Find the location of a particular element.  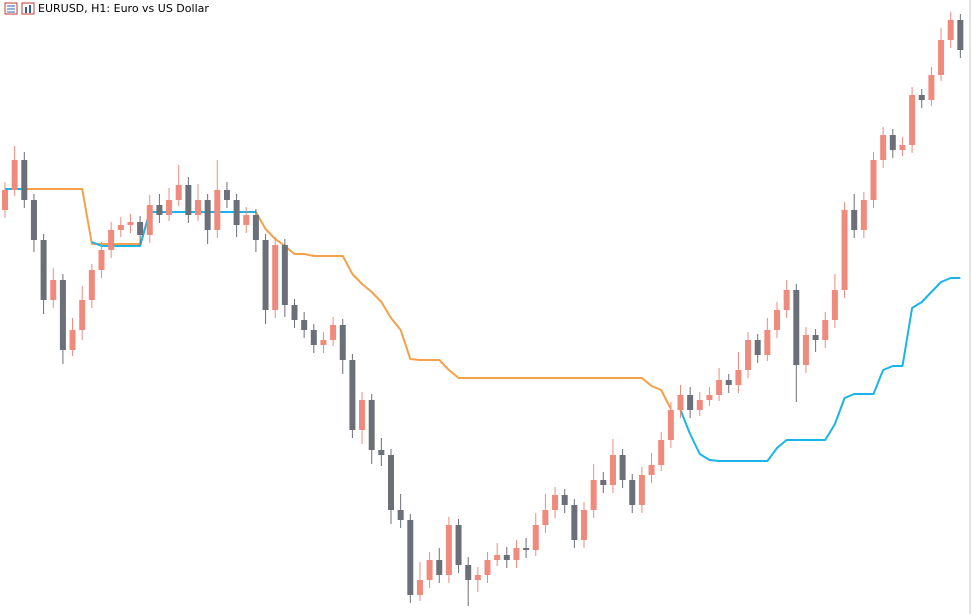

window-icons is located at coordinates (19, 8).